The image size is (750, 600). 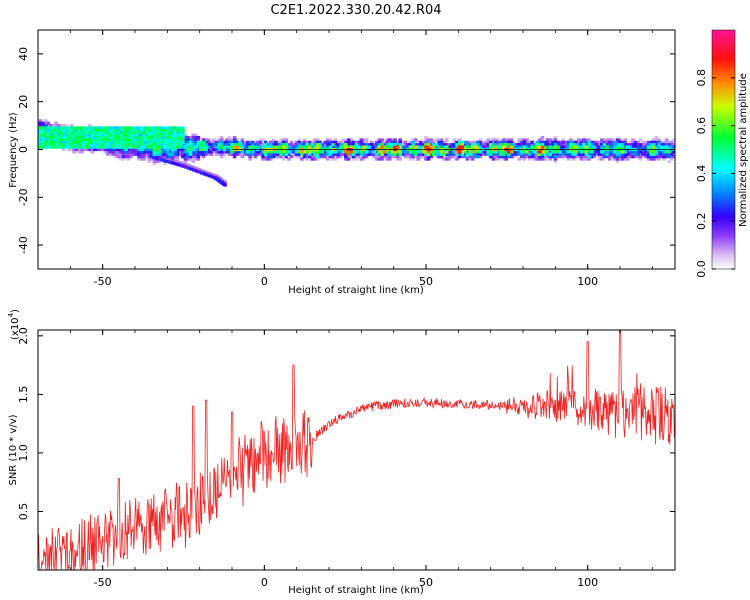 What do you see at coordinates (23, 395) in the screenshot?
I see `snr-ytick-label: 1.5` at bounding box center [23, 395].